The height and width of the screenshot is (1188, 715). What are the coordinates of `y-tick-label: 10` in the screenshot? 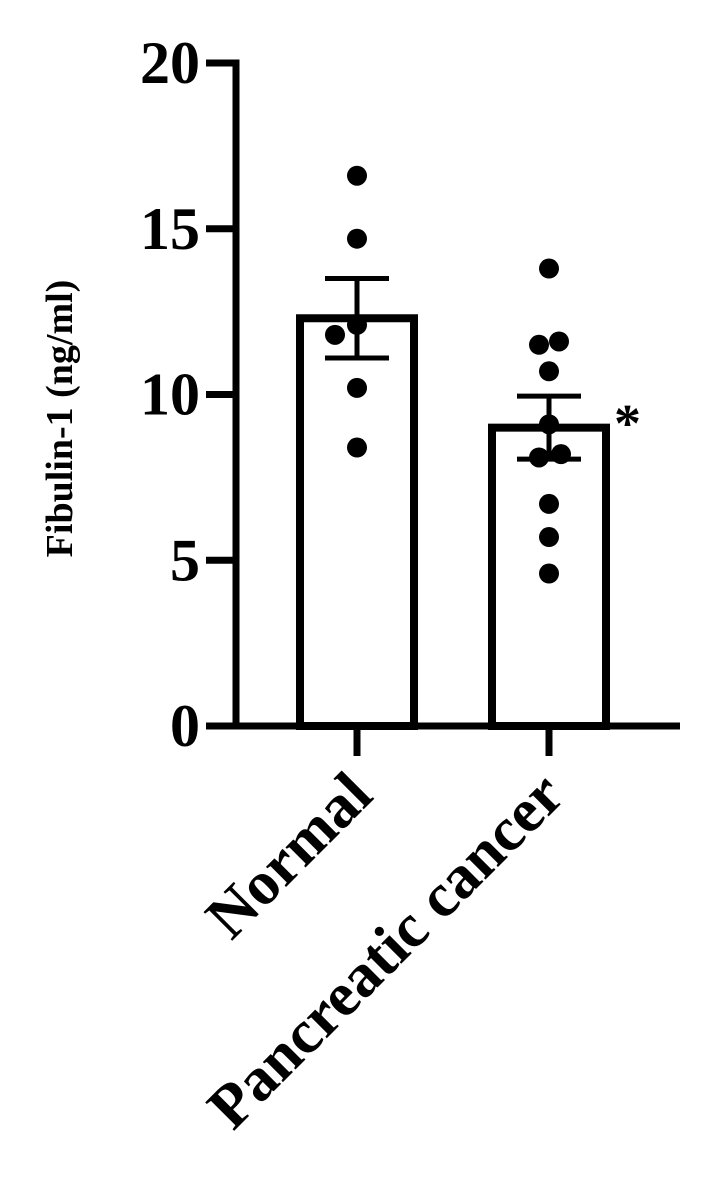 It's located at (170, 395).